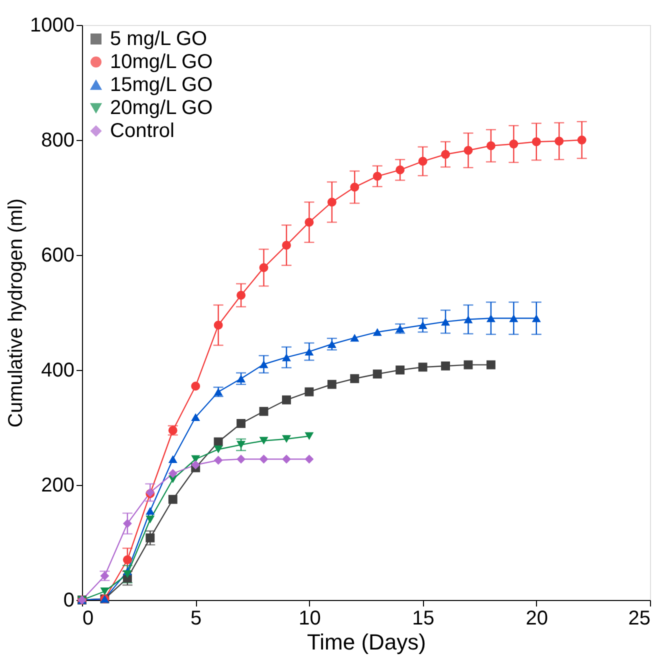  Describe the element at coordinates (88, 619) in the screenshot. I see `x-tick-label: 0` at that location.